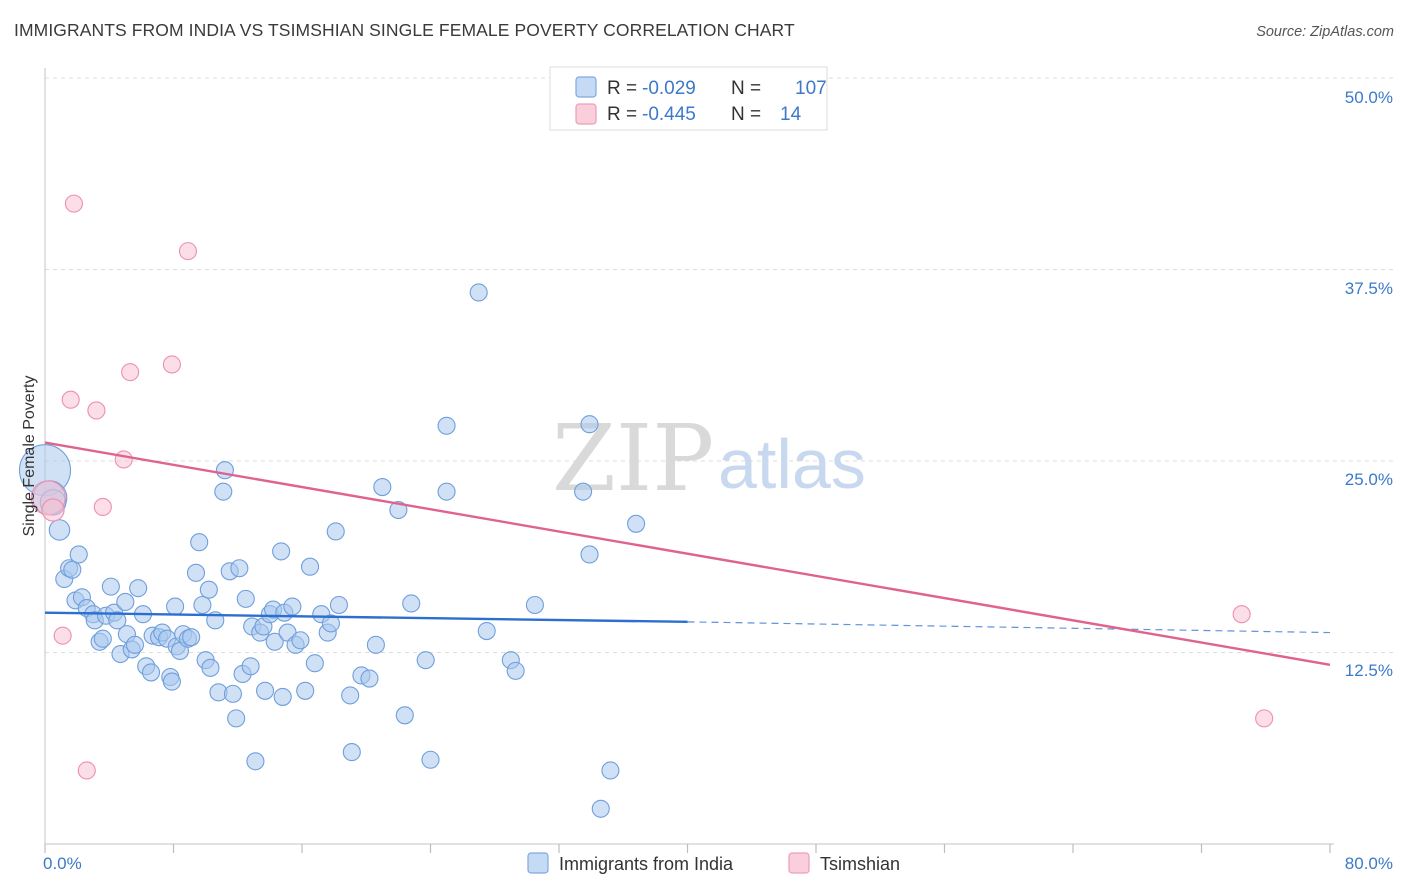  I want to click on y-tick-label-12-5: 12.5%, so click(1369, 670).